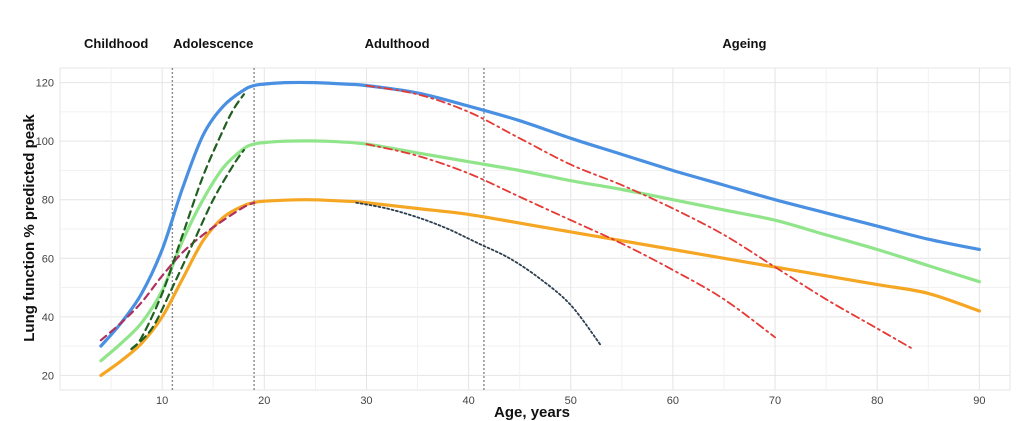  Describe the element at coordinates (45, 230) in the screenshot. I see `y-tick-labels: 20 40 60 80 100 120` at that location.